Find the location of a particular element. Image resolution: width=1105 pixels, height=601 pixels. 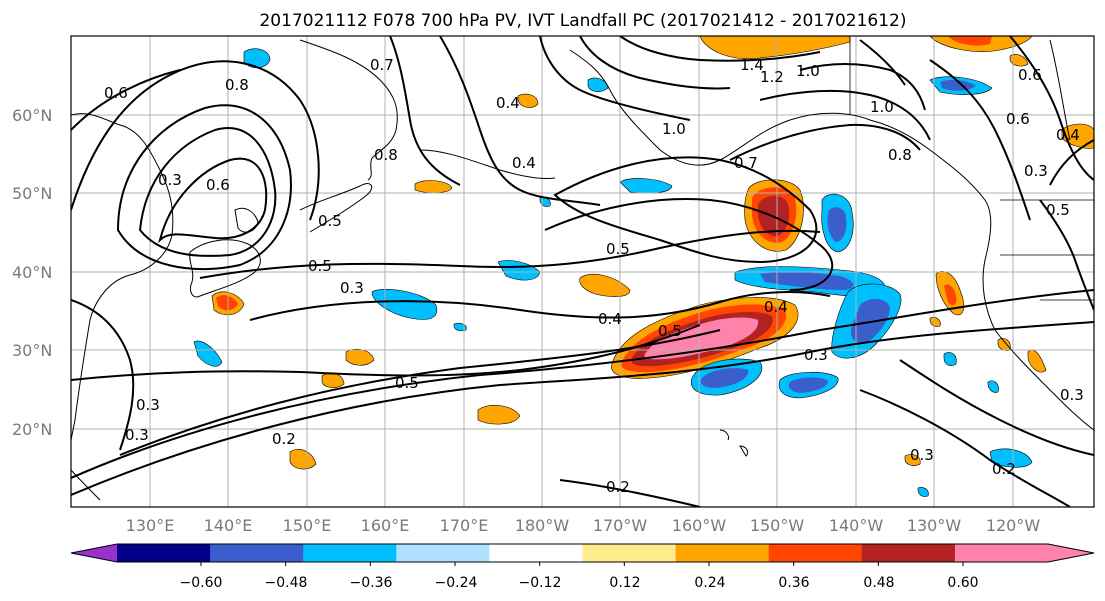

lon-label: 150°W is located at coordinates (777, 525).